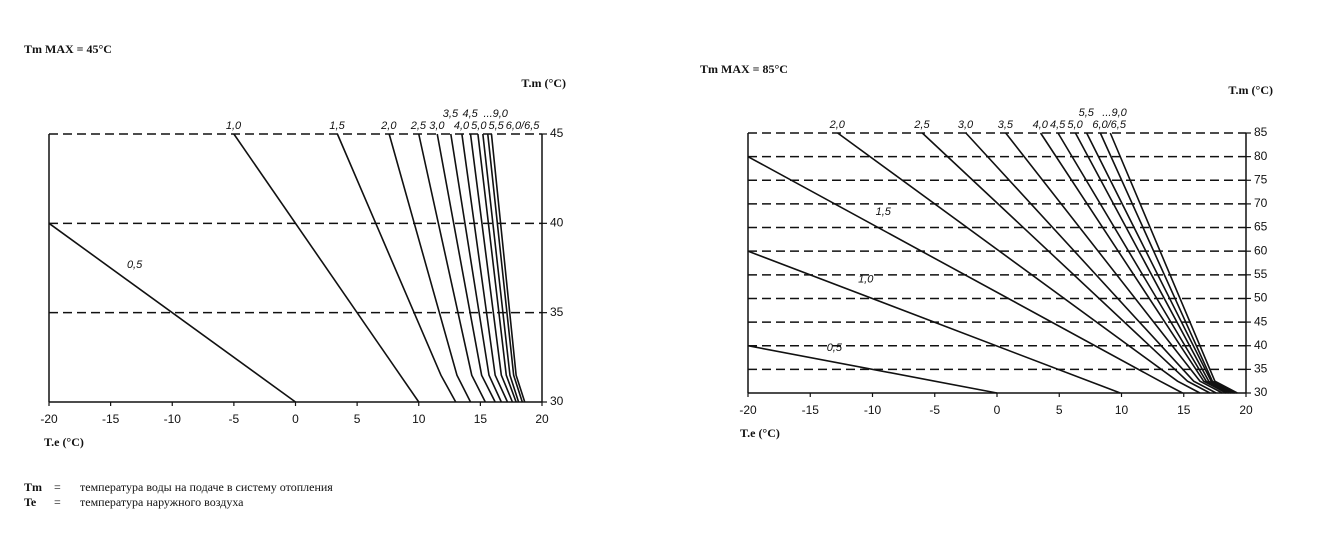 This screenshot has width=1319, height=538. I want to click on y-tick-label: 80, so click(1261, 156).